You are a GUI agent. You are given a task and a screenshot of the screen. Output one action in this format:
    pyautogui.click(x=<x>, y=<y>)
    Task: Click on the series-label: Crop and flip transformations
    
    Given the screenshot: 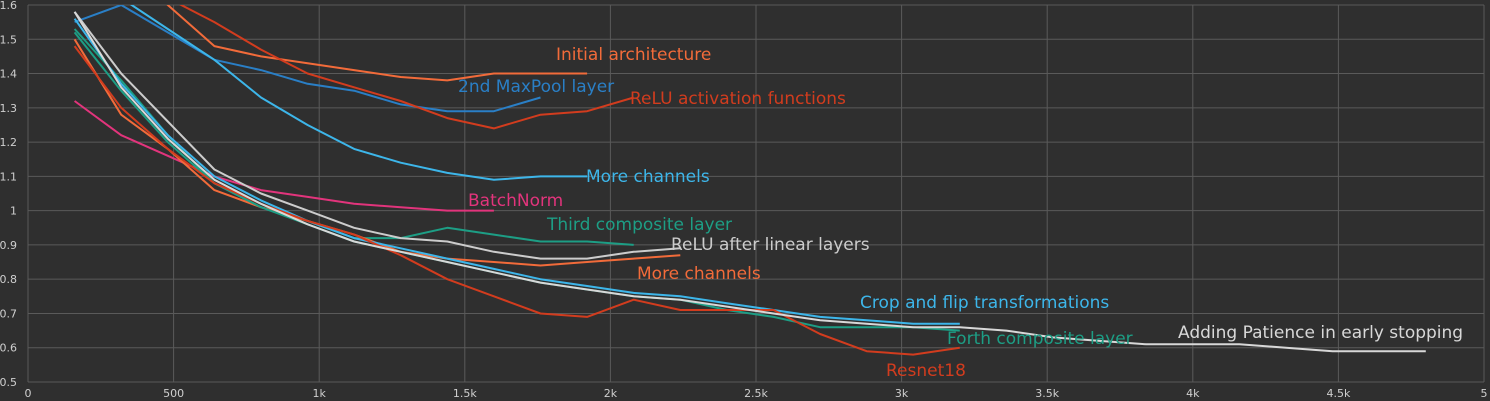 What is the action you would take?
    pyautogui.click(x=984, y=303)
    